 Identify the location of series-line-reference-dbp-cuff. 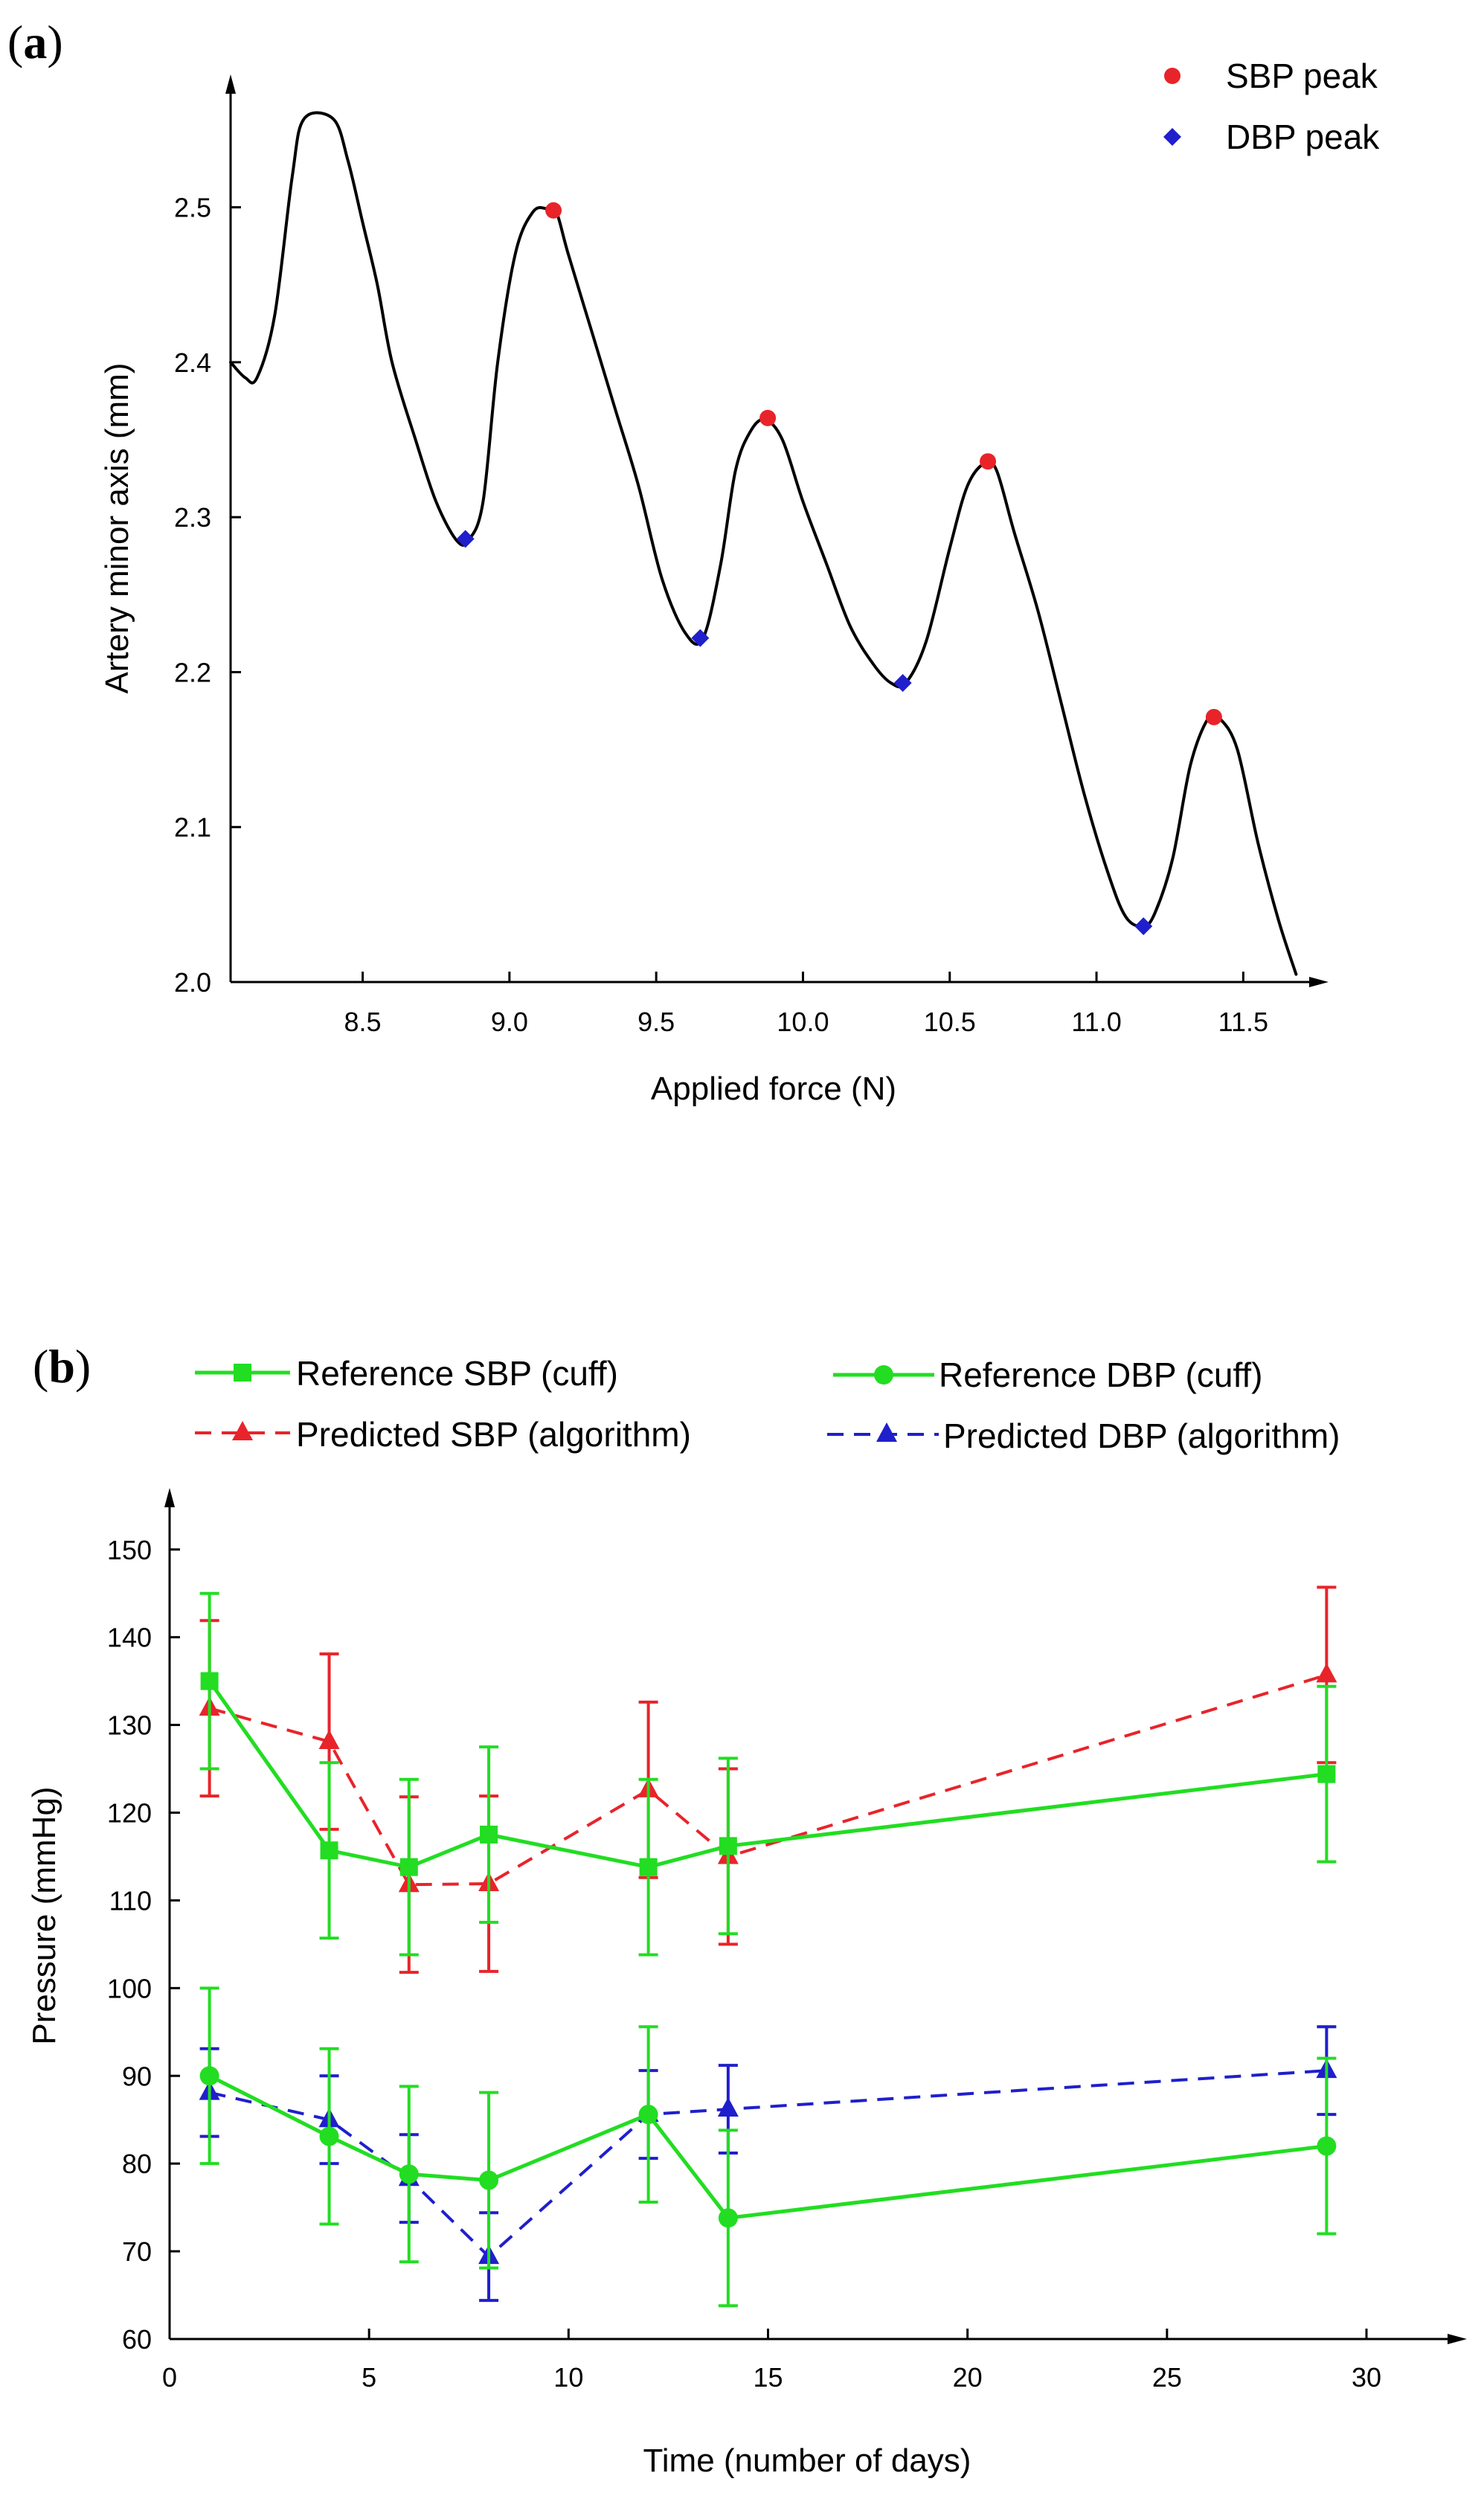
(767, 2147).